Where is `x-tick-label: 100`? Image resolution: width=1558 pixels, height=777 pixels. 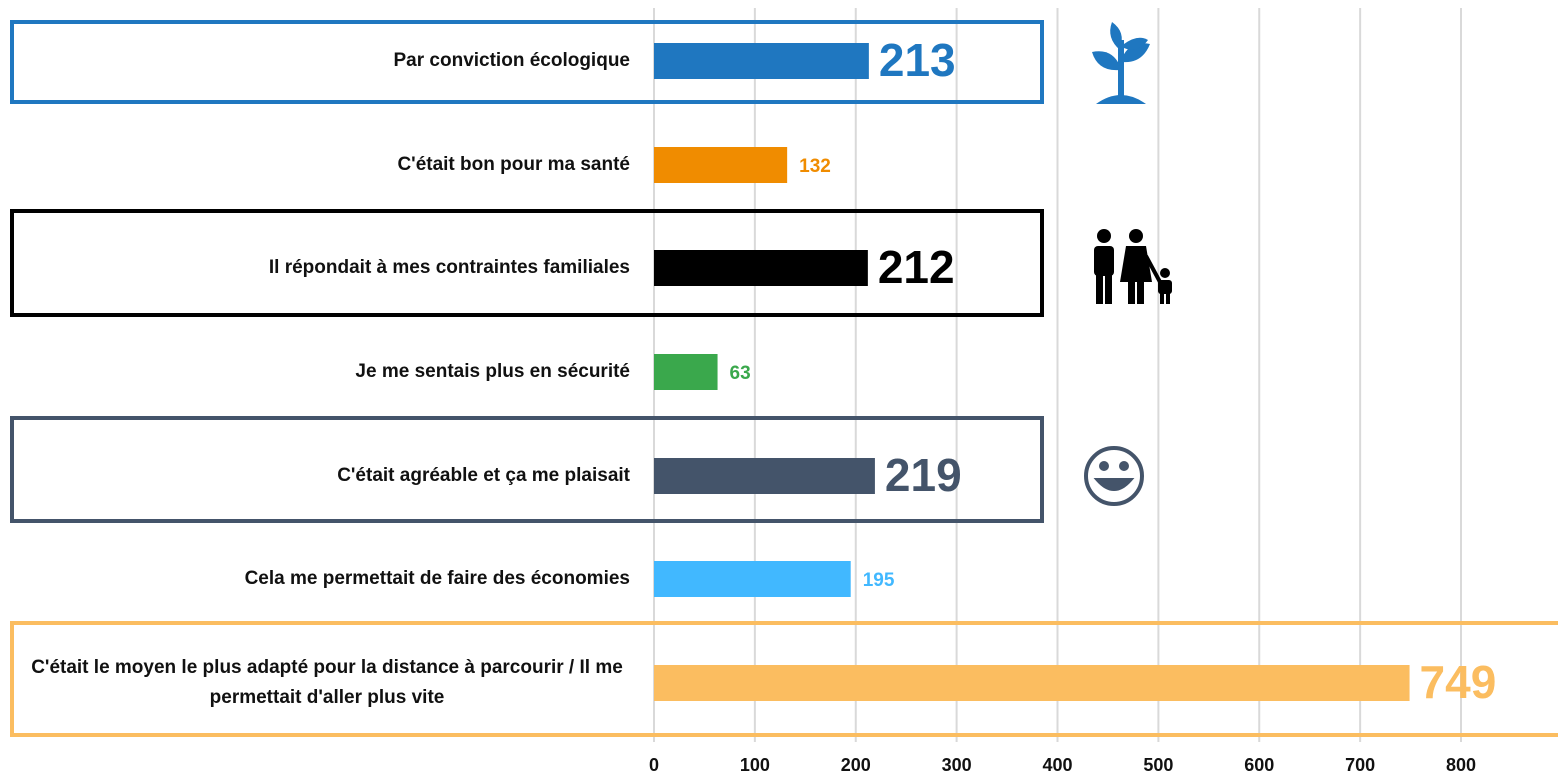 x-tick-label: 100 is located at coordinates (755, 765).